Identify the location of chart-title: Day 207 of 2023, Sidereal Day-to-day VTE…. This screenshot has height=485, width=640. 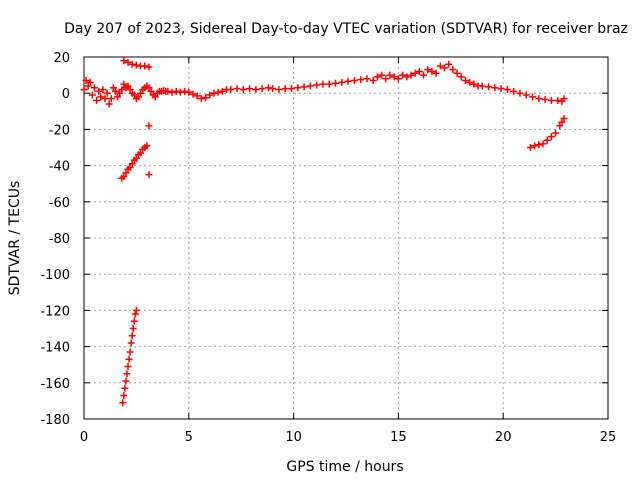
(346, 29).